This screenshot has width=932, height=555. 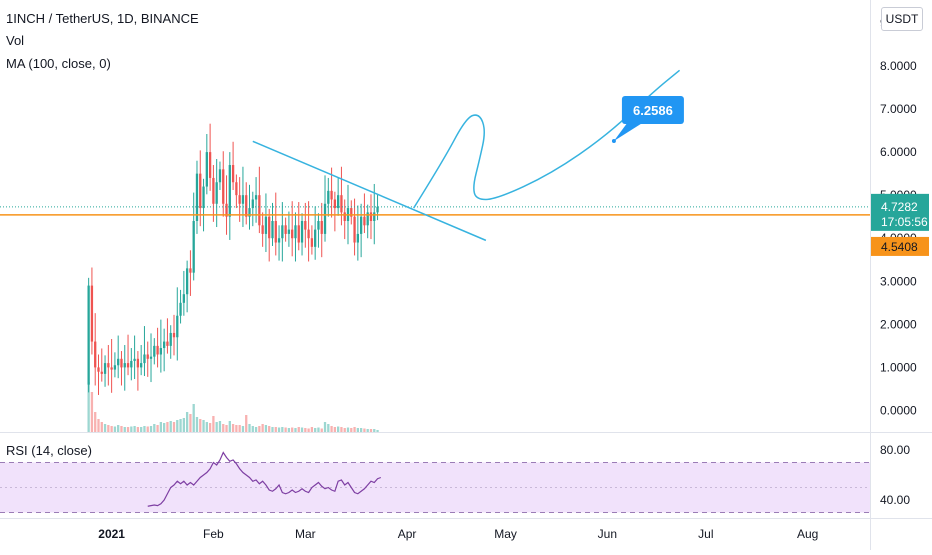 What do you see at coordinates (613, 140) in the screenshot?
I see `callout-anchor-dot` at bounding box center [613, 140].